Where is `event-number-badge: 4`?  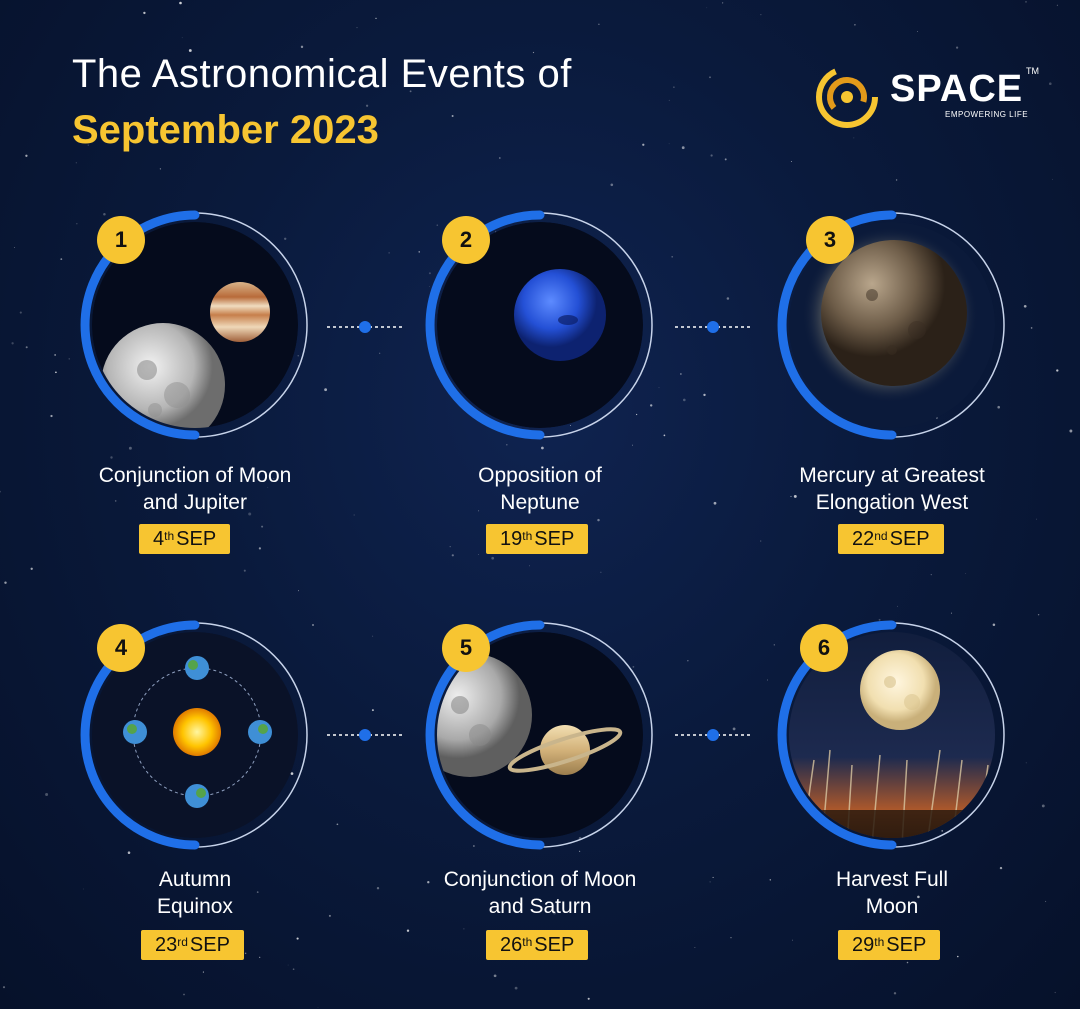
event-number-badge: 4 is located at coordinates (121, 648).